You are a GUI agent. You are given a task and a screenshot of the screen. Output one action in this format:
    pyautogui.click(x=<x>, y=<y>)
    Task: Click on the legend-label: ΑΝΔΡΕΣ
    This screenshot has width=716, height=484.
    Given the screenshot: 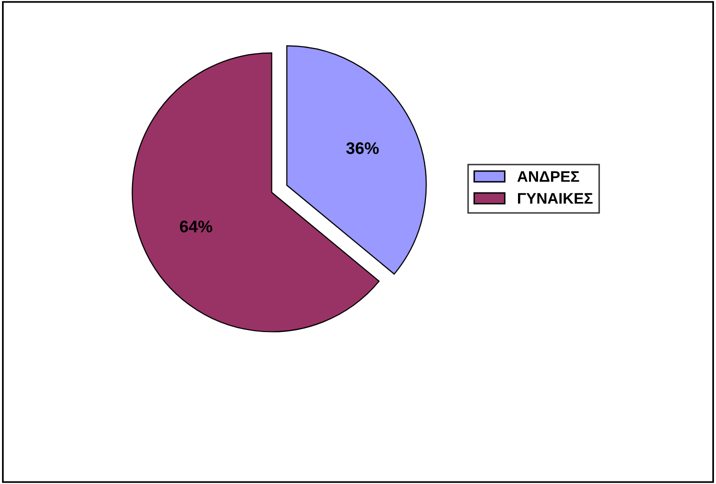 What is the action you would take?
    pyautogui.click(x=548, y=176)
    